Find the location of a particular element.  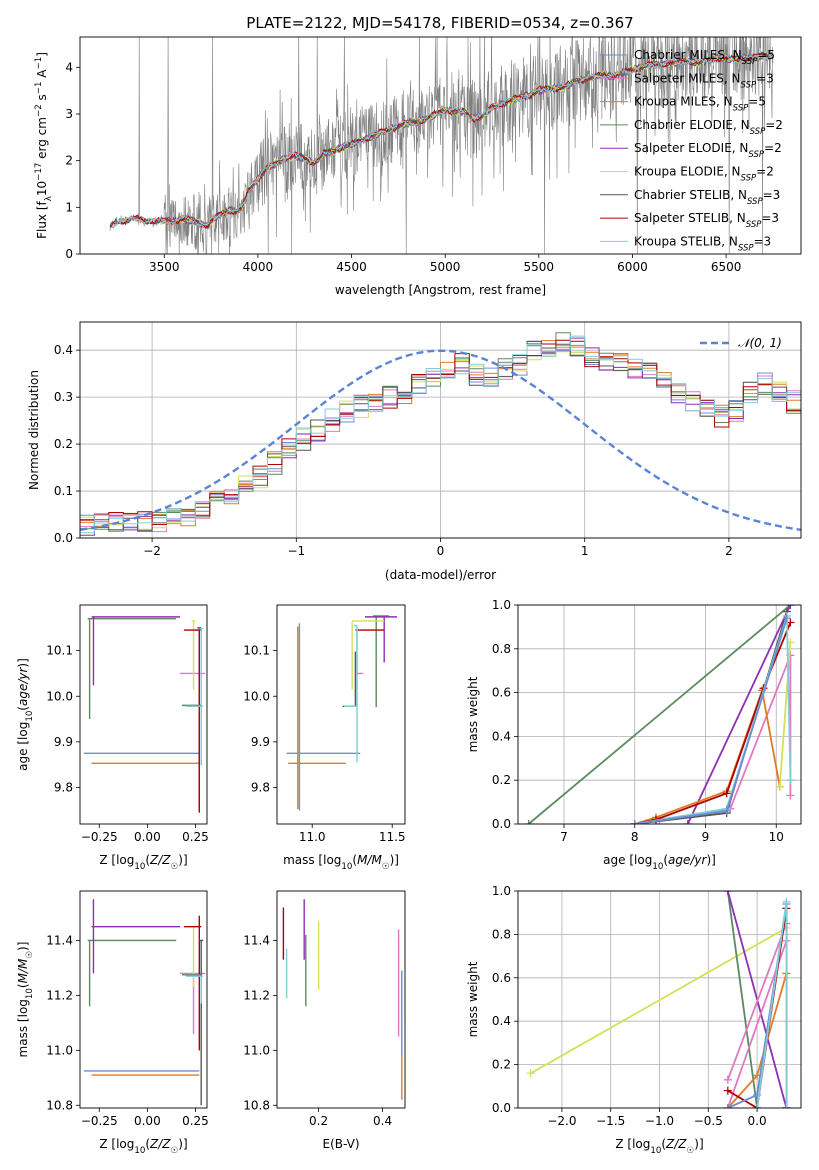

x-tick-label: 0.00 is located at coordinates (147, 837).